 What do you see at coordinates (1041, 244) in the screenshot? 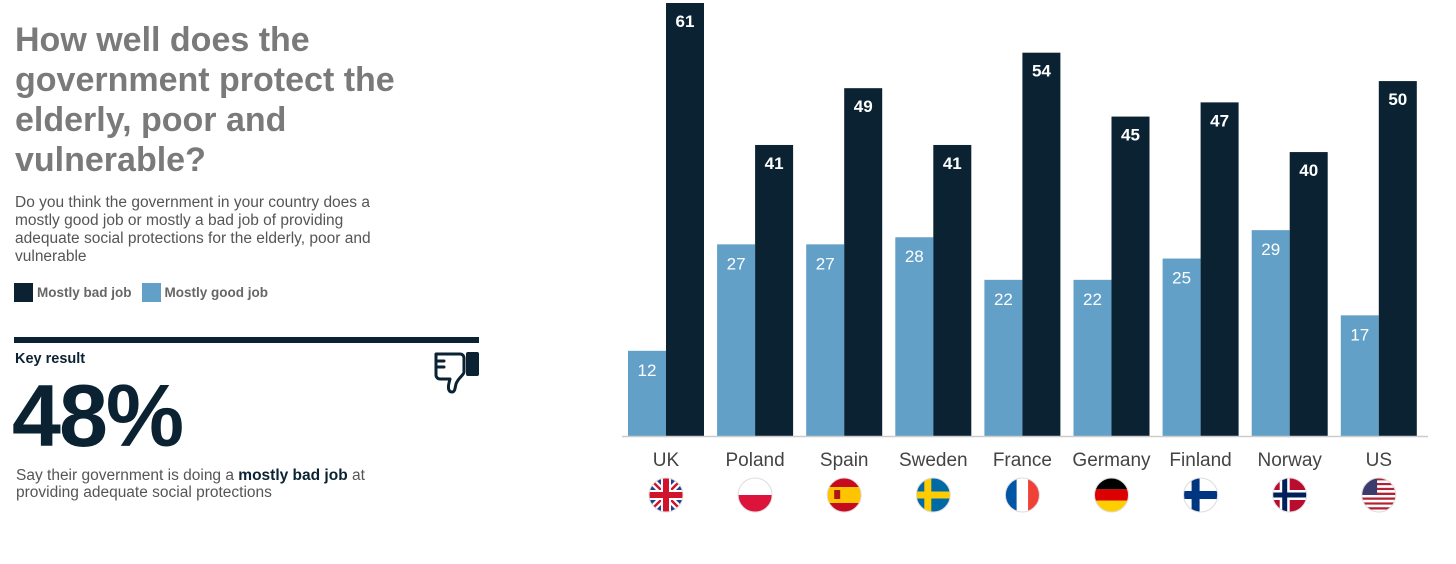
I see `bar-bad-france` at bounding box center [1041, 244].